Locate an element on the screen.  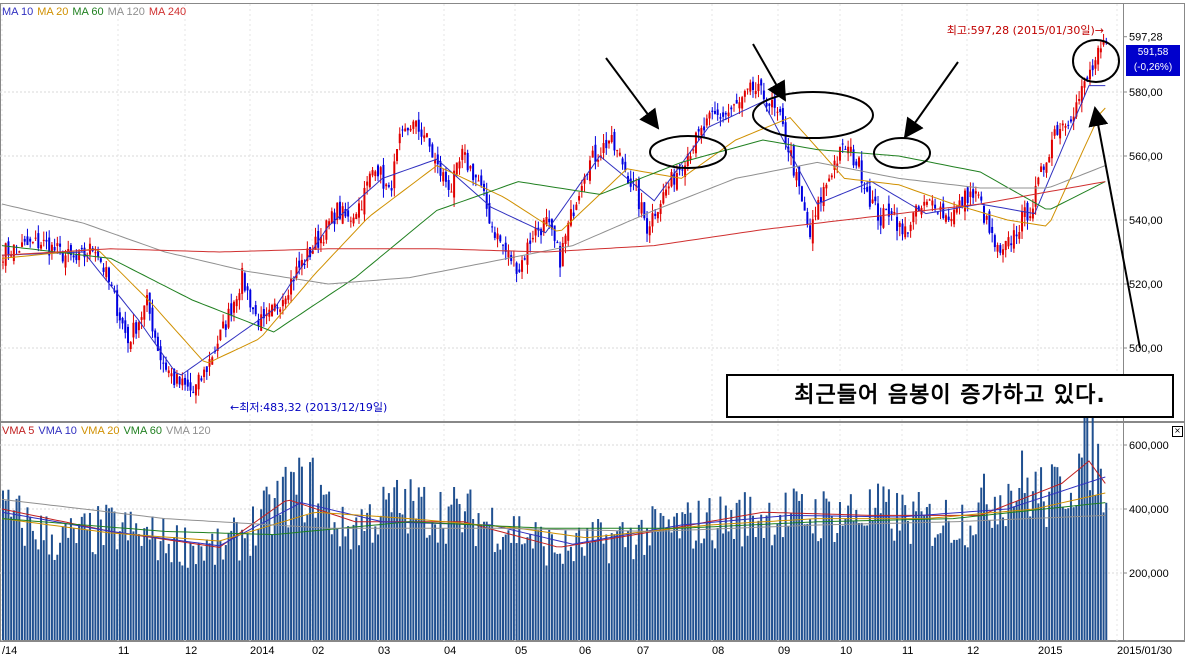
legend-ma-20: MA 20 is located at coordinates (53, 12).